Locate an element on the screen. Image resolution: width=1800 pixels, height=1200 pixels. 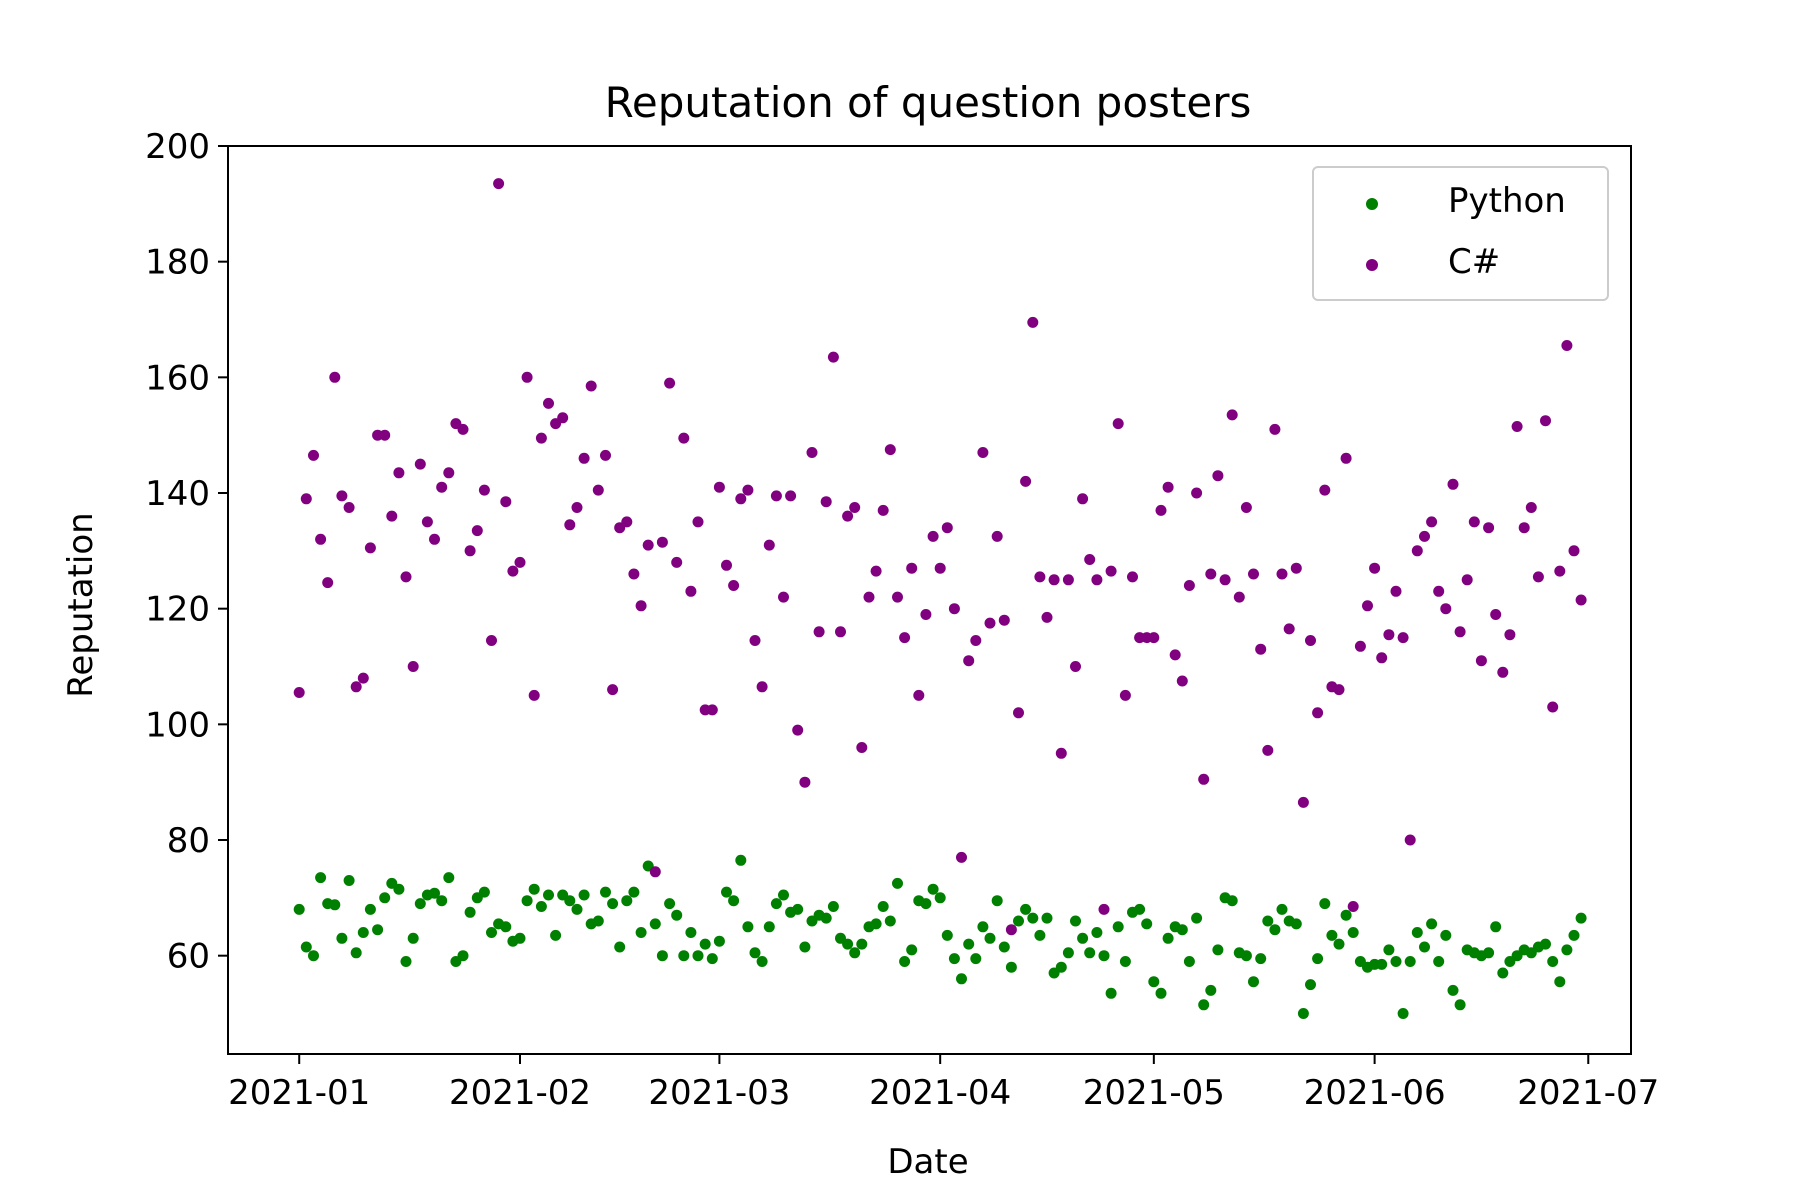
y-axis: 60 80 100 120 140 160 180 200 is located at coordinates (186, 552).